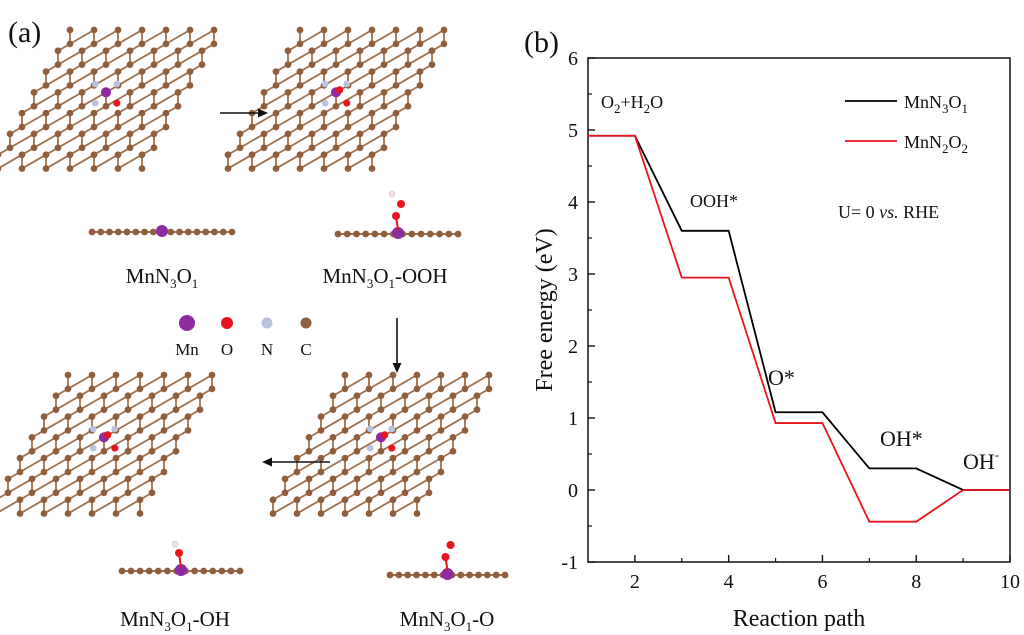 This screenshot has height=635, width=1024. Describe the element at coordinates (573, 275) in the screenshot. I see `y-tick-label: 3` at that location.